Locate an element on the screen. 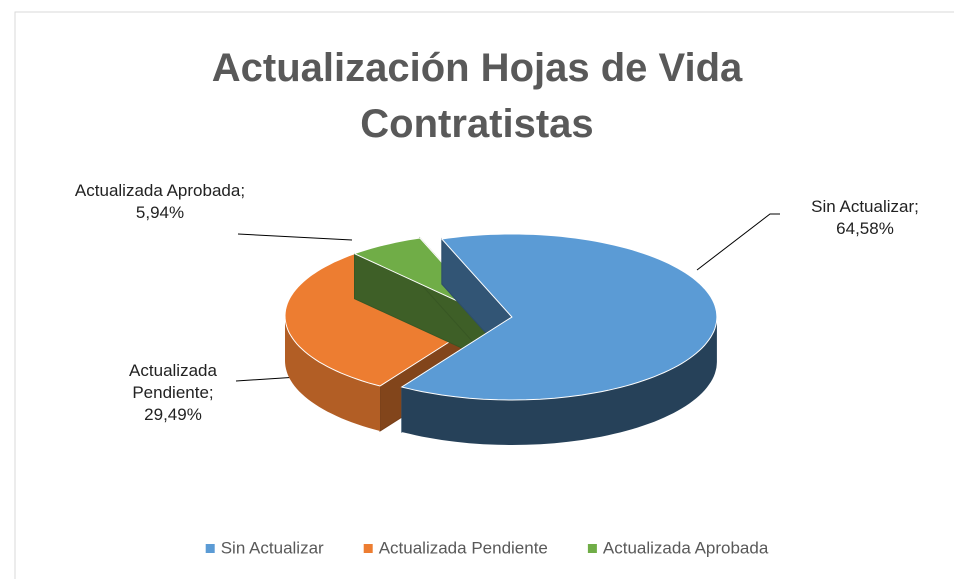 The image size is (954, 579). data-label-value: 29,49% is located at coordinates (173, 414).